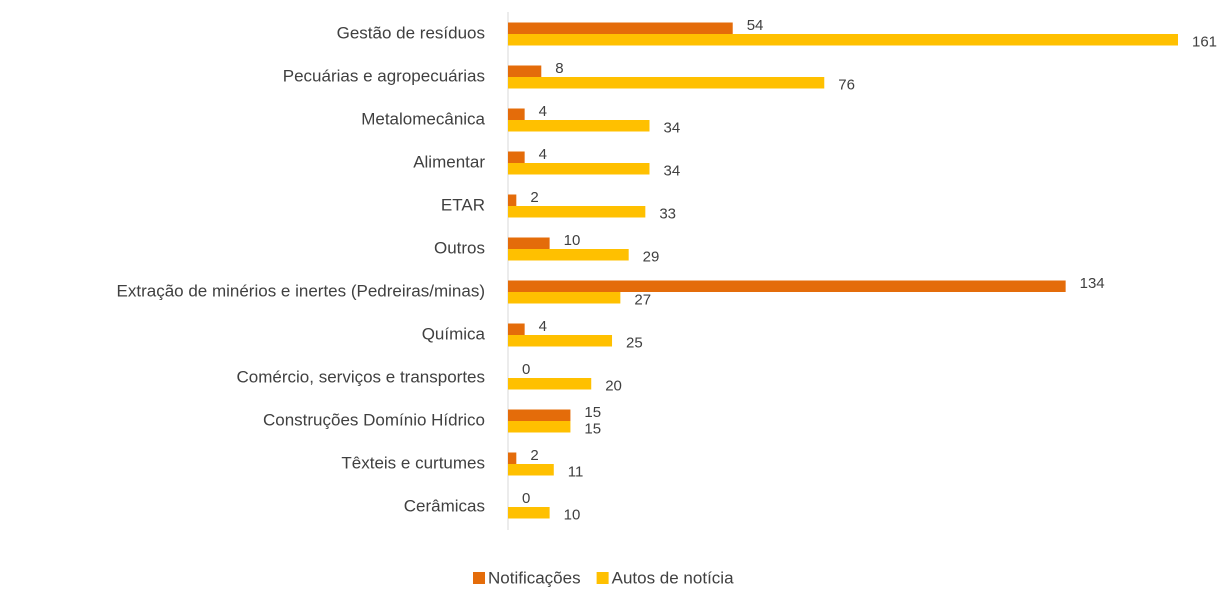  Describe the element at coordinates (634, 343) in the screenshot. I see `data-label: 25` at that location.